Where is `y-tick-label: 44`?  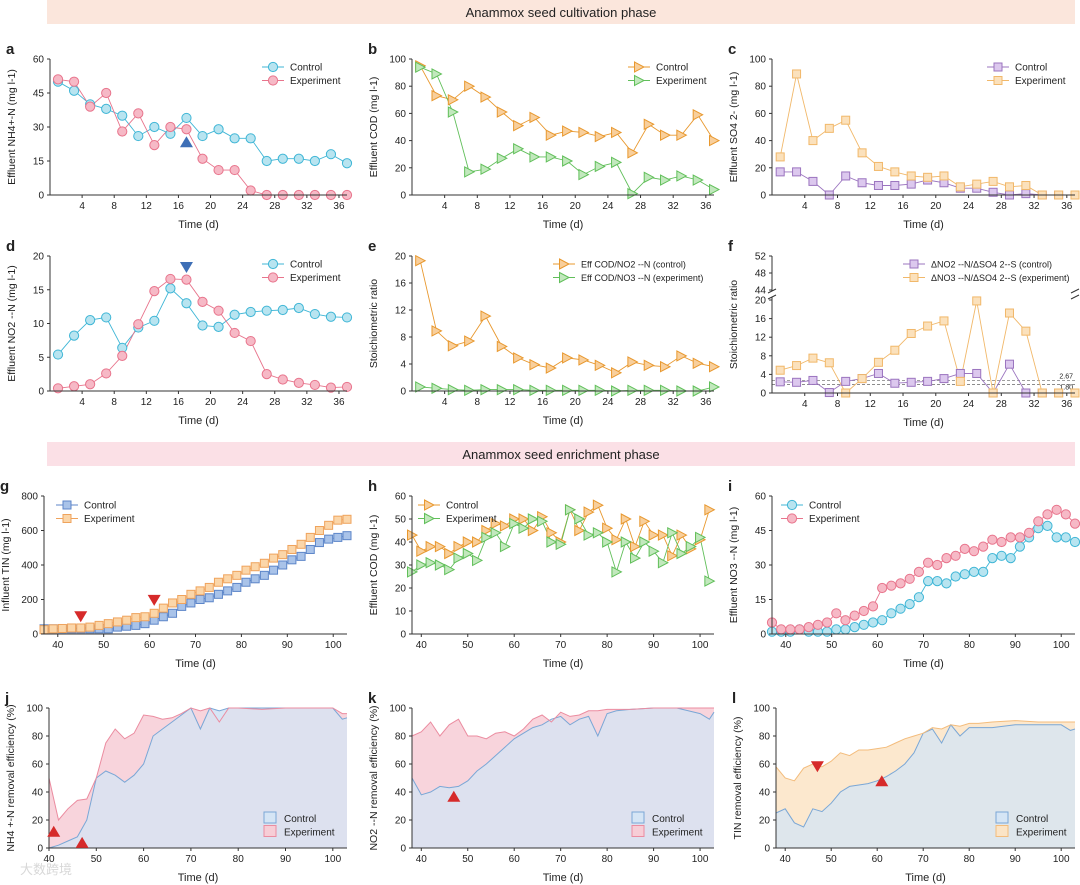 y-tick-label: 44 is located at coordinates (761, 291).